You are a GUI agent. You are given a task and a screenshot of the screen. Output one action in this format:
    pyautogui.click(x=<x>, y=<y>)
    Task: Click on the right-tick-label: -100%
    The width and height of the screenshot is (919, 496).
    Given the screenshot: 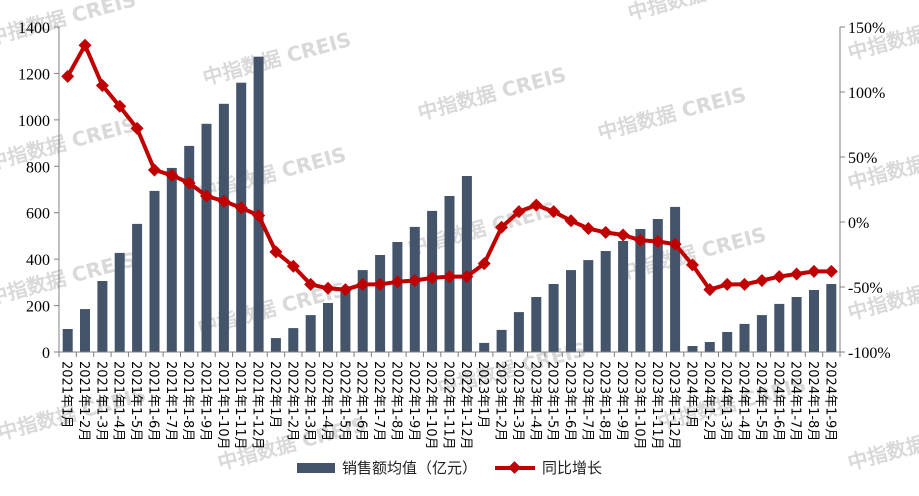 What is the action you would take?
    pyautogui.click(x=869, y=353)
    